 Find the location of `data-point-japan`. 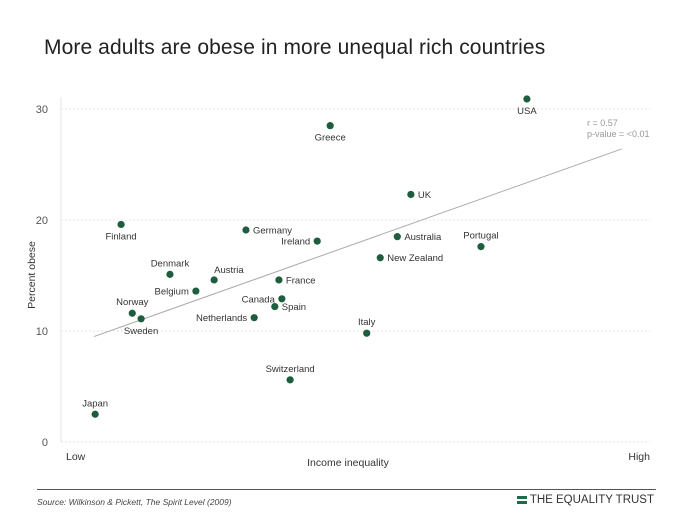

data-point-japan is located at coordinates (95, 414).